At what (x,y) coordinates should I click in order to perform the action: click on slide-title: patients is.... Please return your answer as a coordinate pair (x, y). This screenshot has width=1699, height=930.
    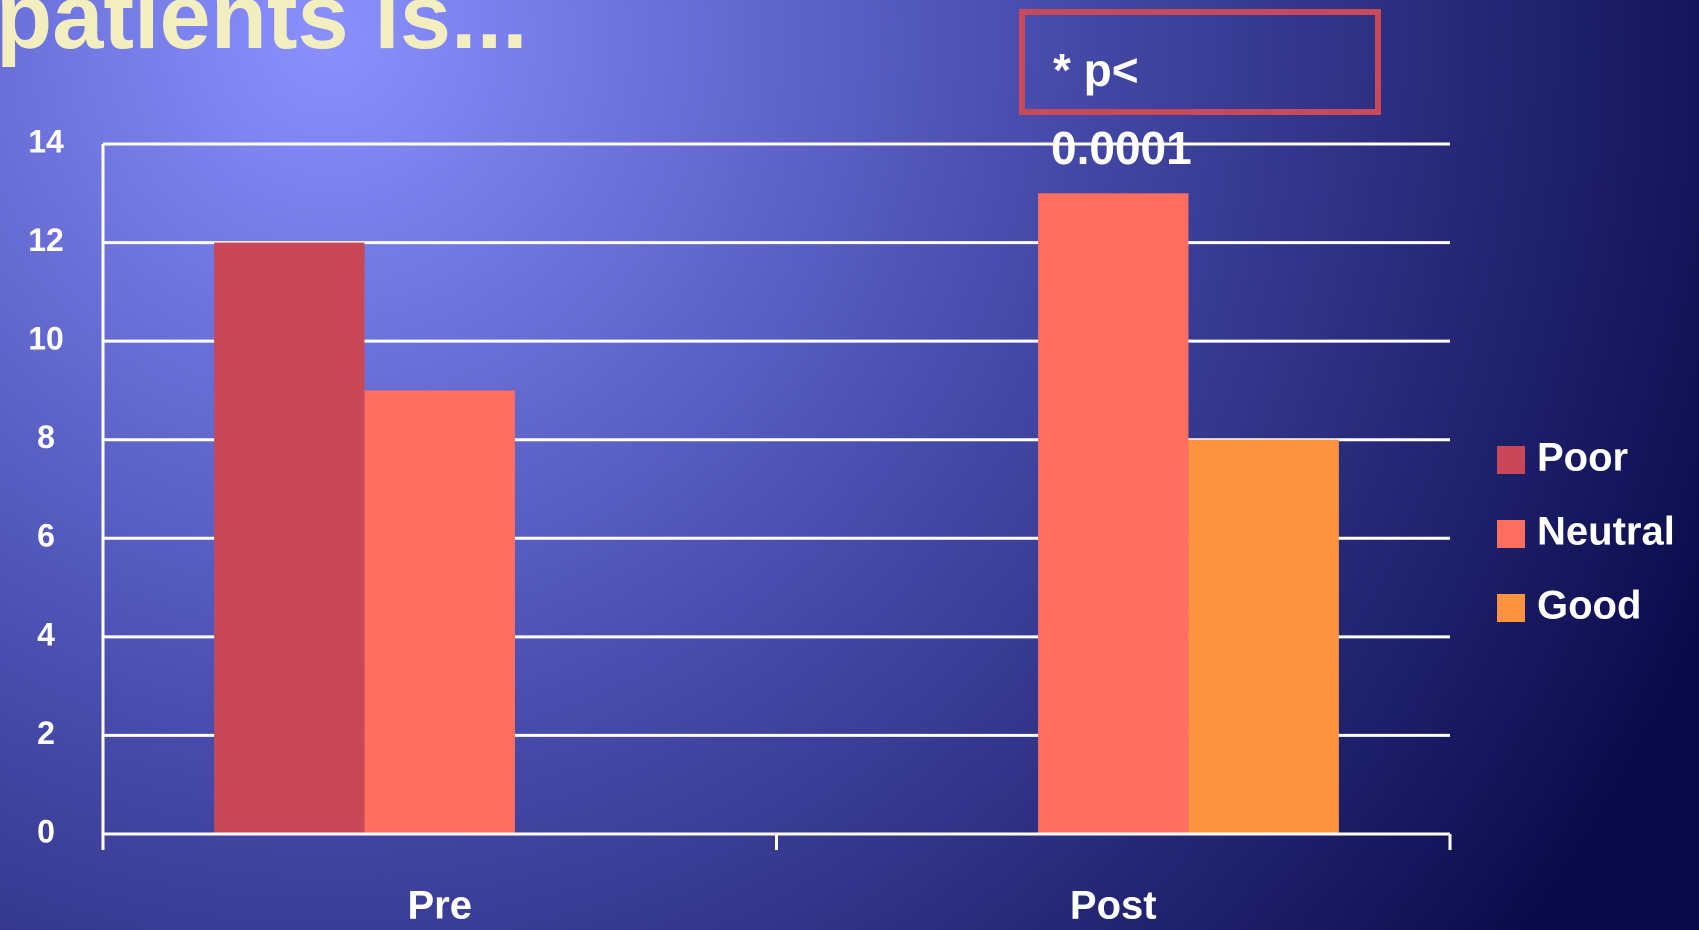
    Looking at the image, I should click on (264, 34).